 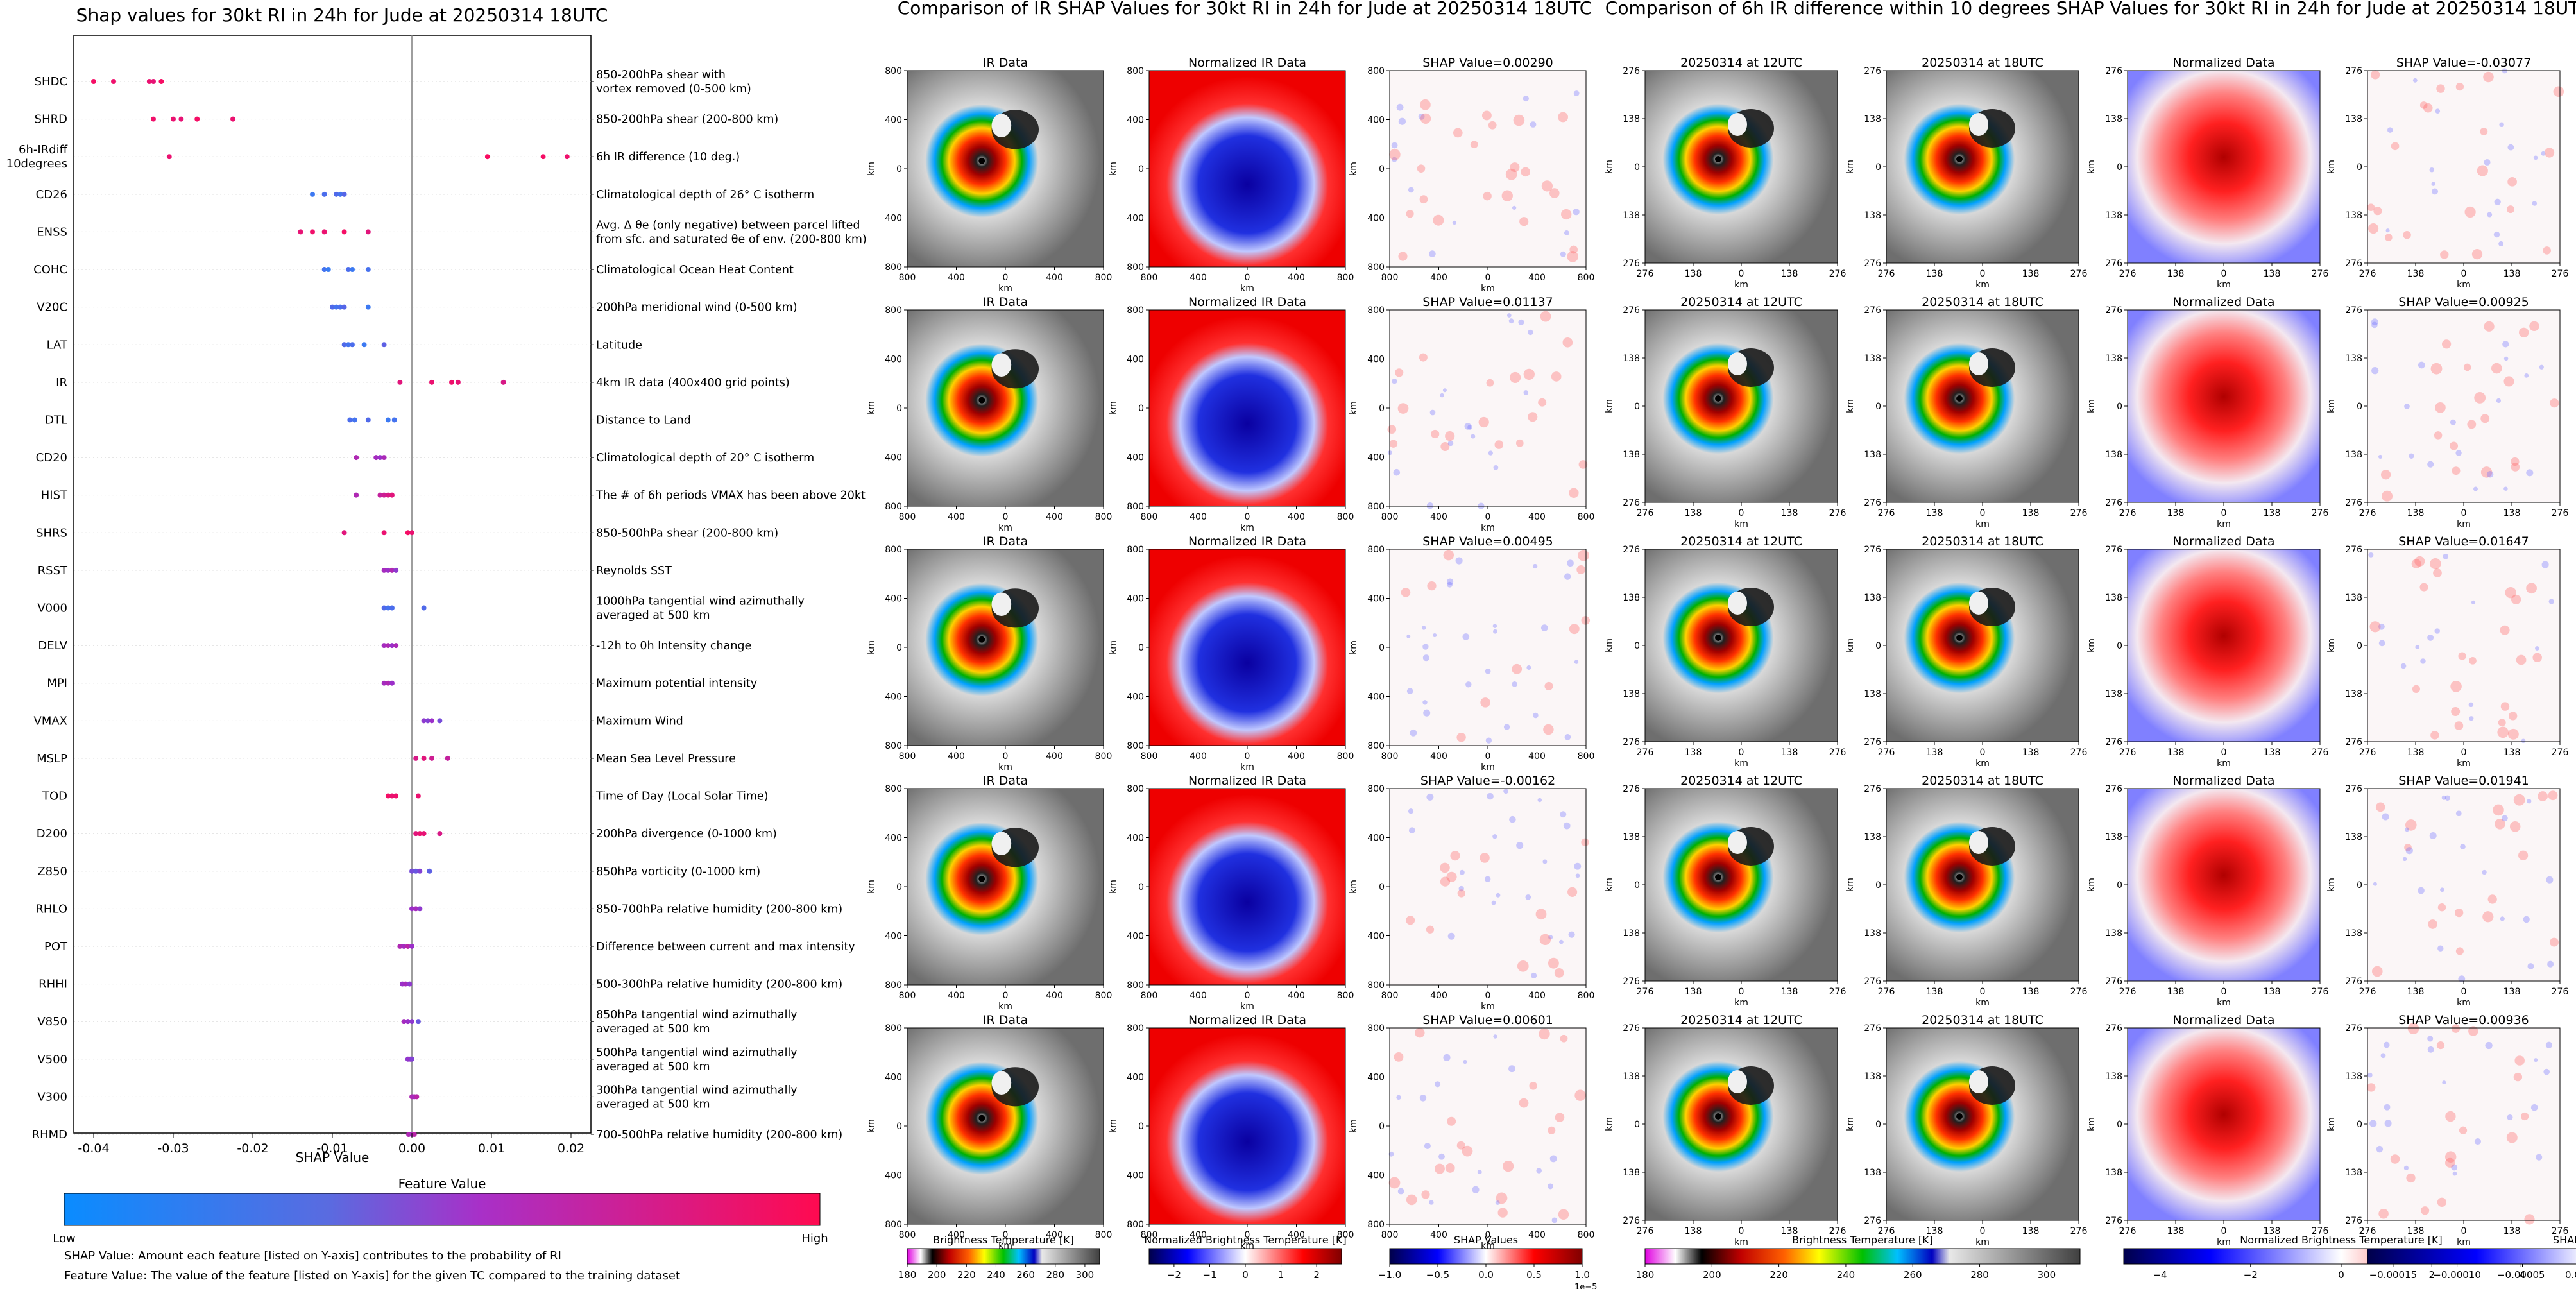 I want to click on y-tick-label: 0, so click(x=1878, y=1125).